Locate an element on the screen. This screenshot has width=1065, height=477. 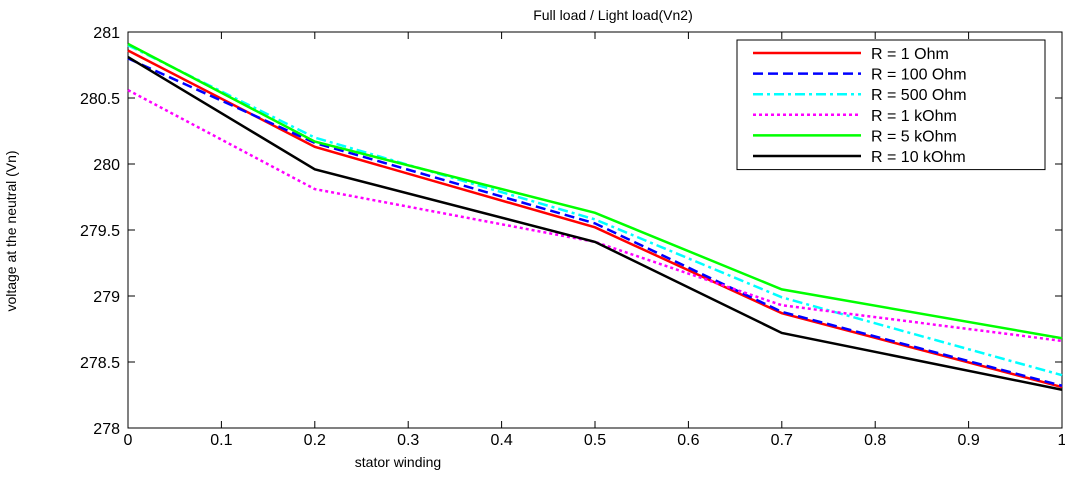
y-axis-label: voltage at the neutral (Vn) is located at coordinates (11, 230).